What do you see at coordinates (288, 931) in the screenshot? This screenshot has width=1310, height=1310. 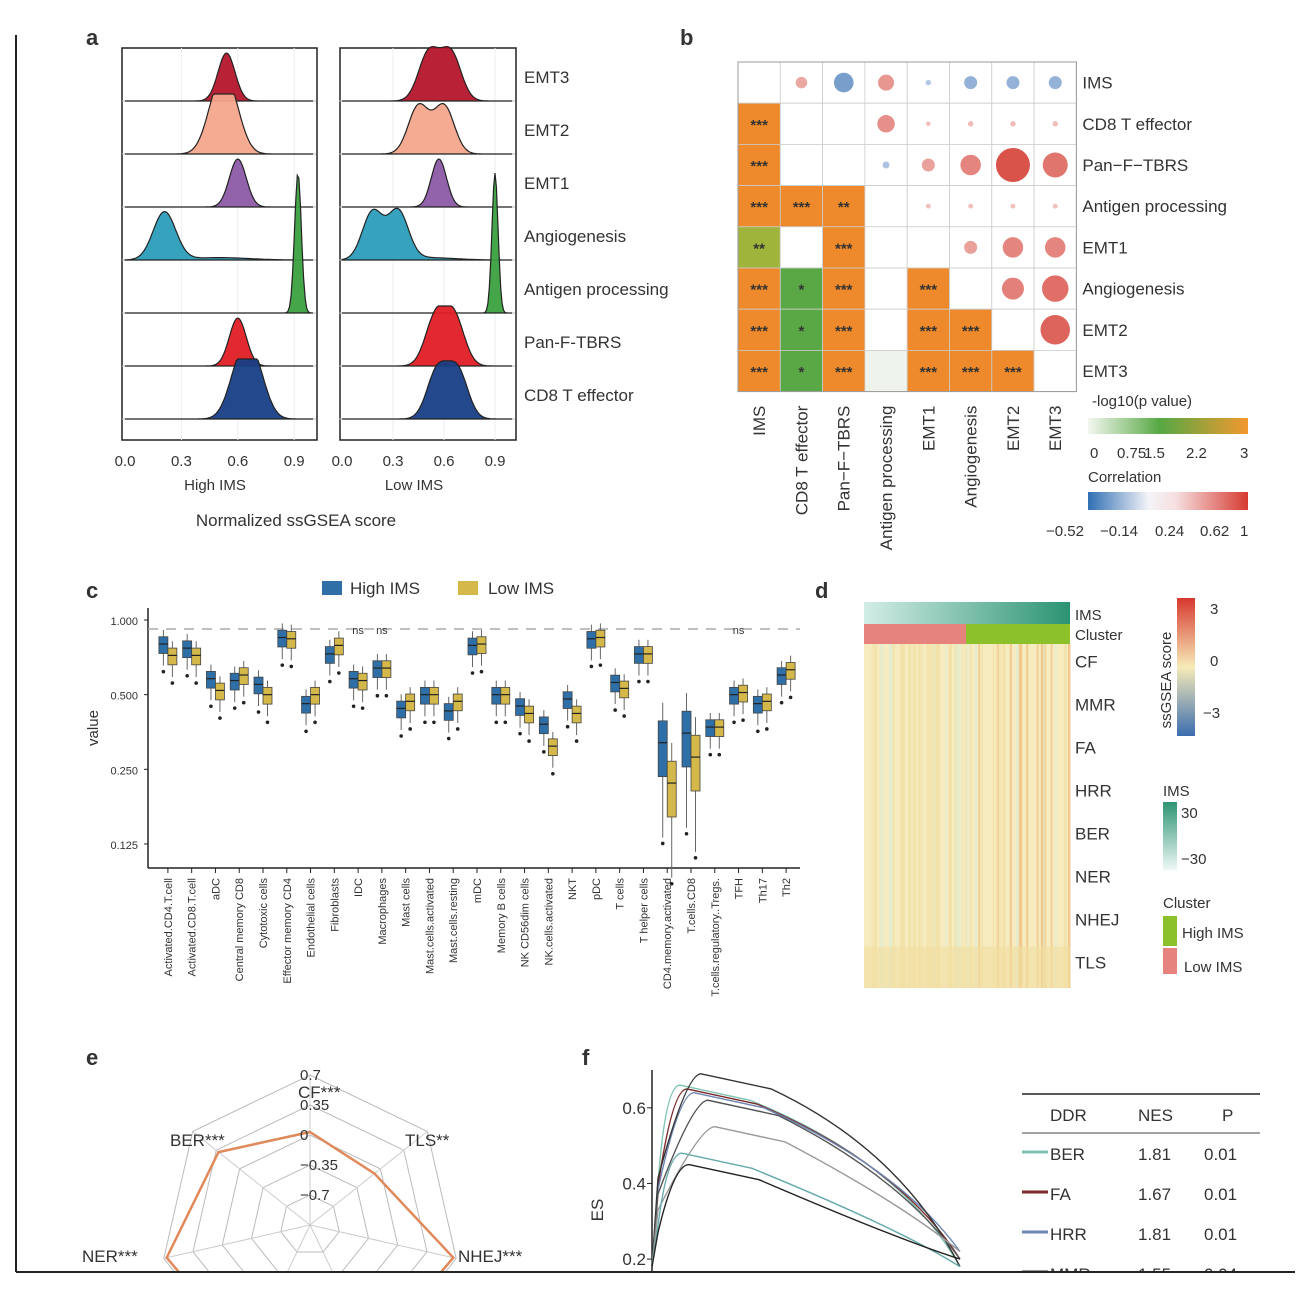 I see `panel-c-x-label: Effector memory CD4` at bounding box center [288, 931].